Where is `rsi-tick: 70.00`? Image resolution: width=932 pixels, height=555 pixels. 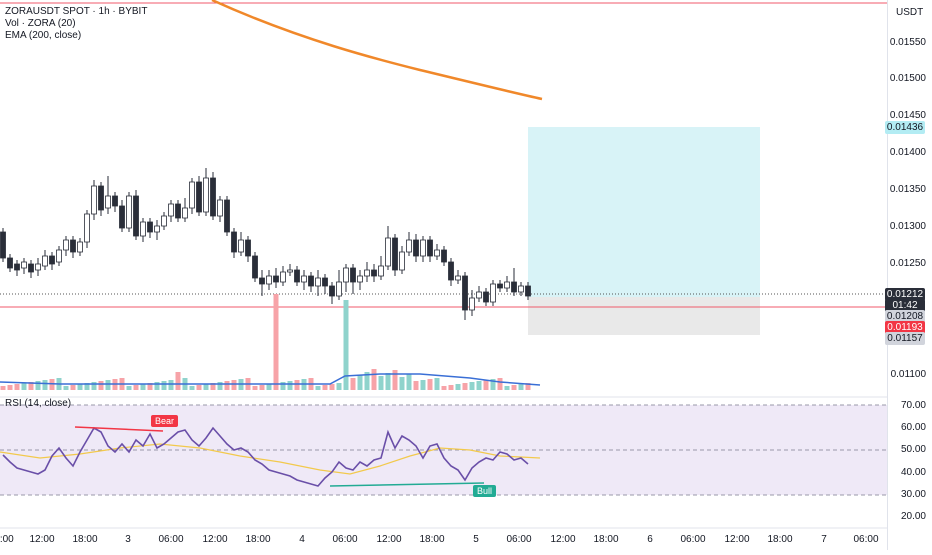
rsi-tick: 70.00 is located at coordinates (913, 405).